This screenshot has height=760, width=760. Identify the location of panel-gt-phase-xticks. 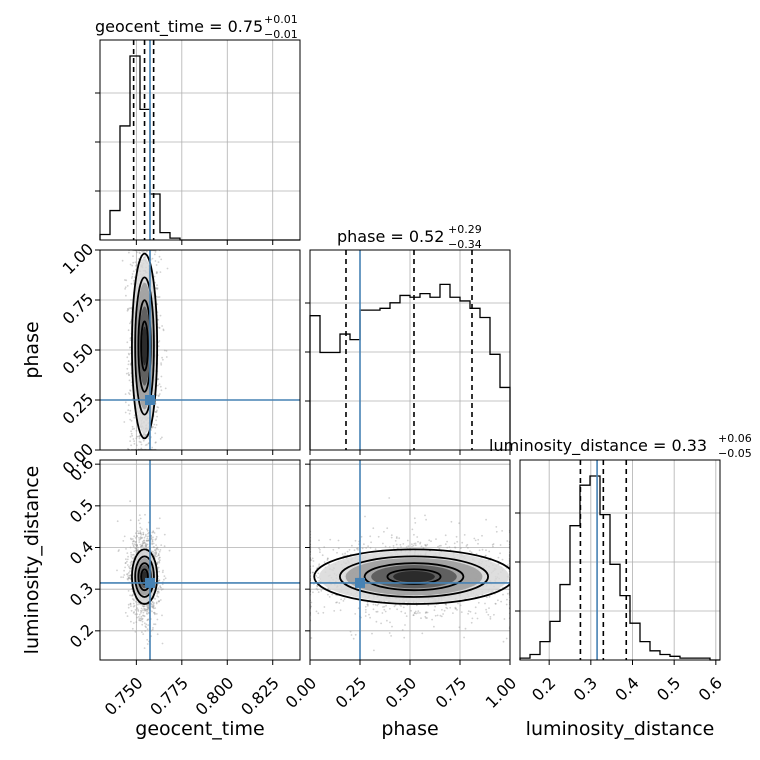
(204, 452).